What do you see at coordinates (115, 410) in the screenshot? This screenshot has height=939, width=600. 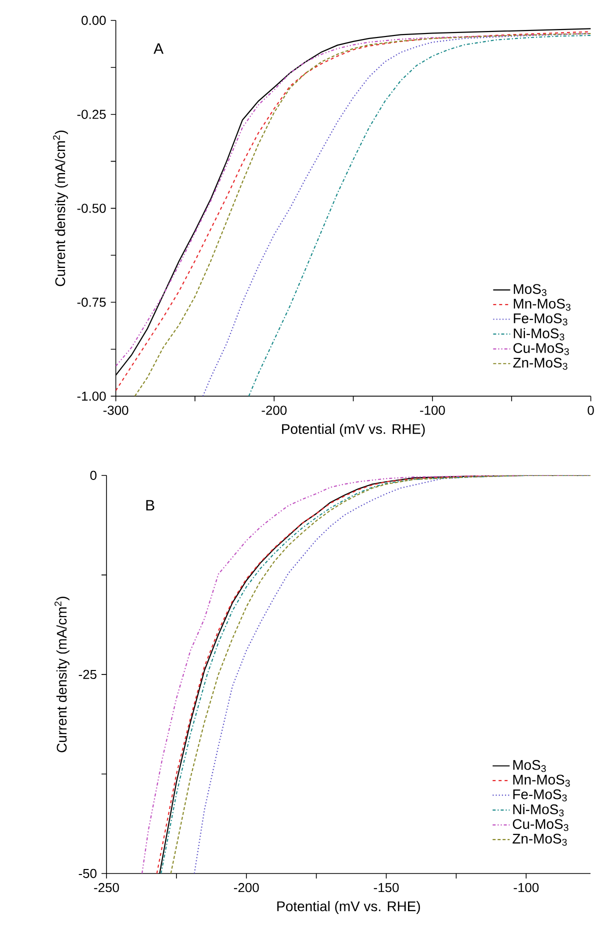 I see `x-tick-label: -300` at bounding box center [115, 410].